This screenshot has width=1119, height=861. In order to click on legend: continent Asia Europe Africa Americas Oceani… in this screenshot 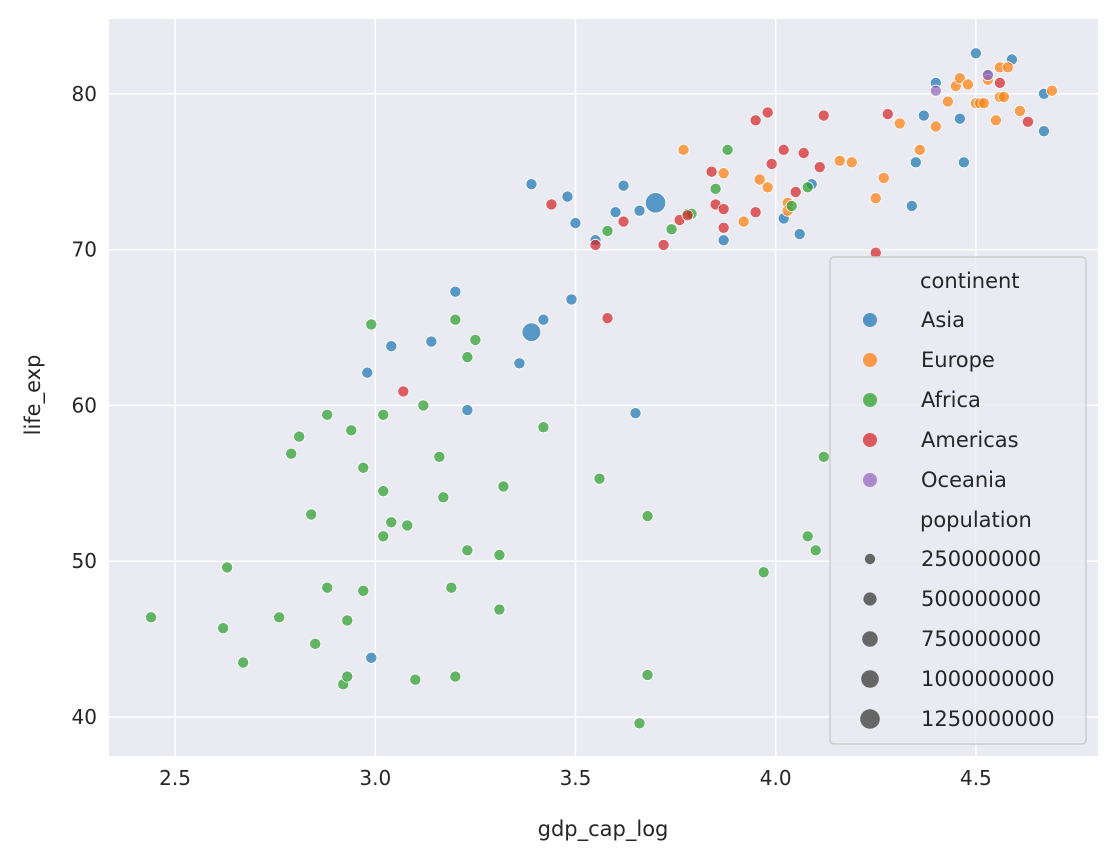, I will do `click(958, 500)`.